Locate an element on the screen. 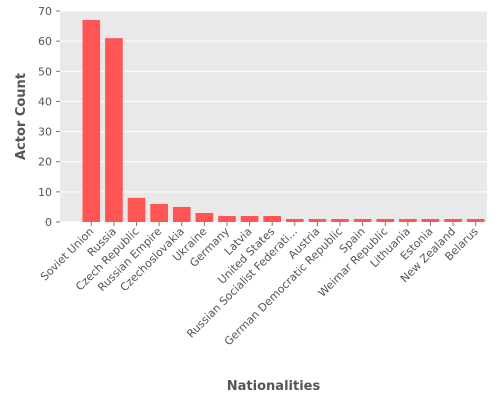 This screenshot has height=404, width=500. bar-spain is located at coordinates (362, 220).